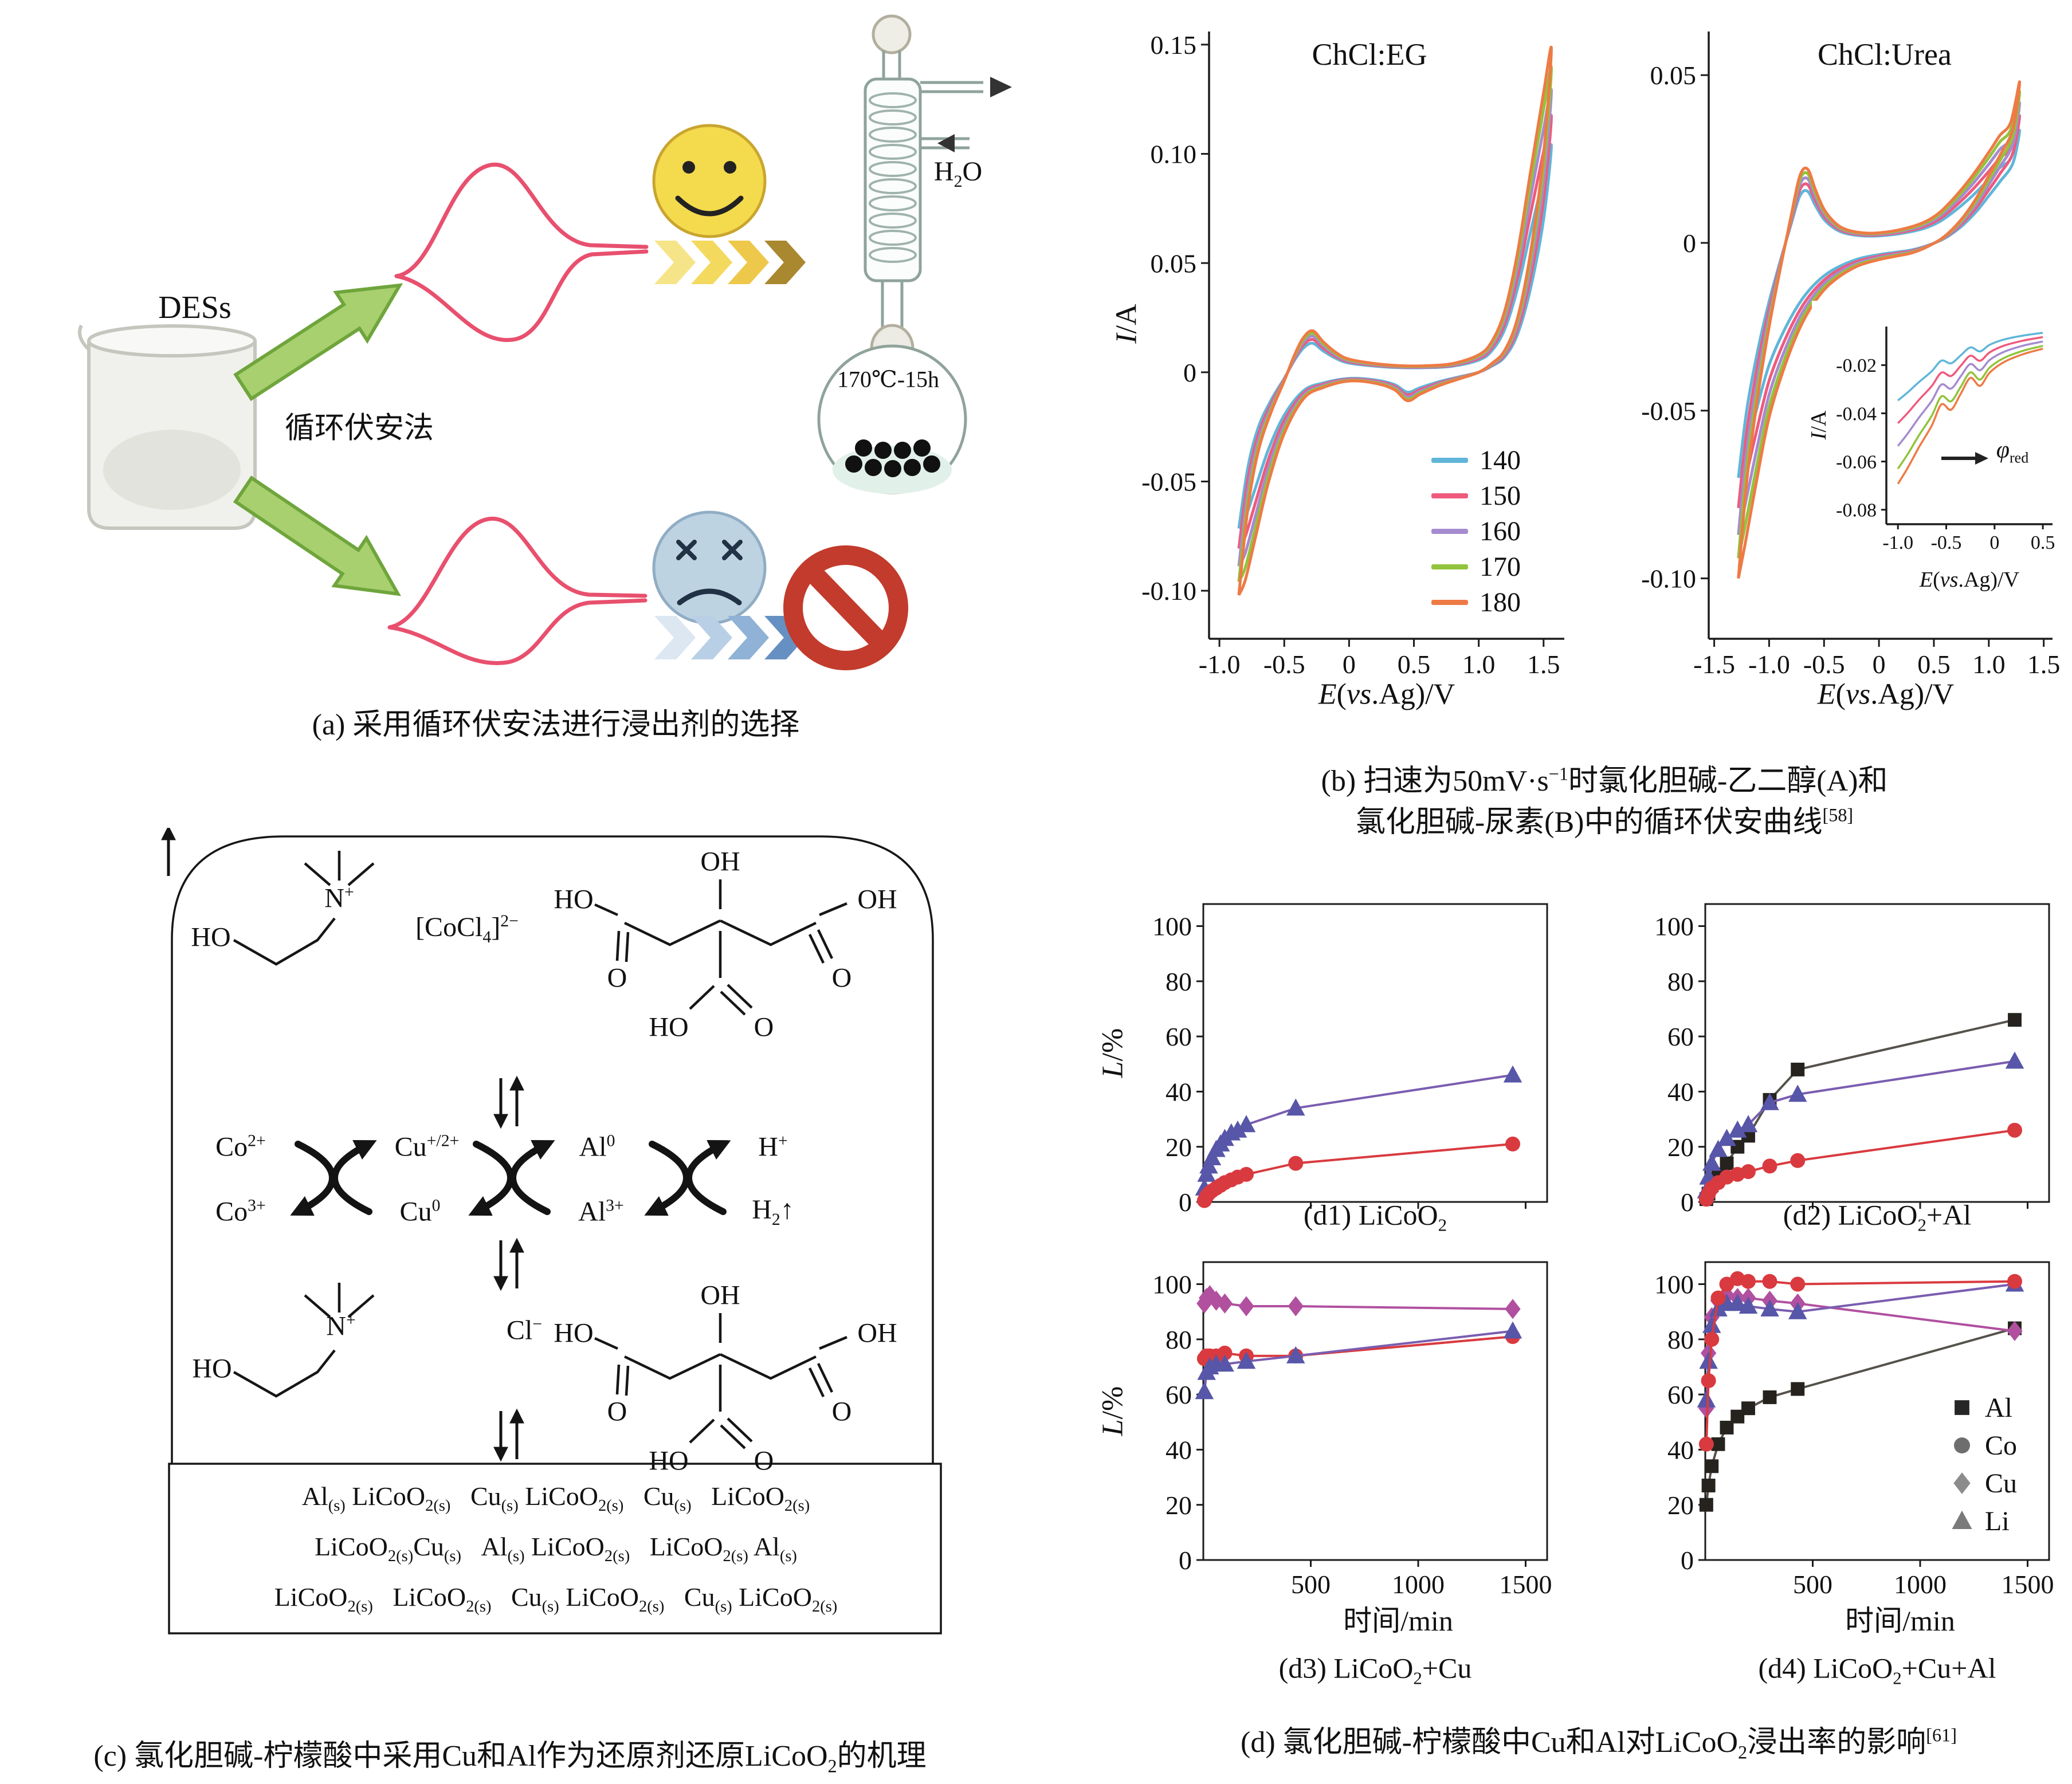 Image resolution: width=2072 pixels, height=1784 pixels. Describe the element at coordinates (517, 590) in the screenshot. I see `cv-sketch-bottom` at that location.